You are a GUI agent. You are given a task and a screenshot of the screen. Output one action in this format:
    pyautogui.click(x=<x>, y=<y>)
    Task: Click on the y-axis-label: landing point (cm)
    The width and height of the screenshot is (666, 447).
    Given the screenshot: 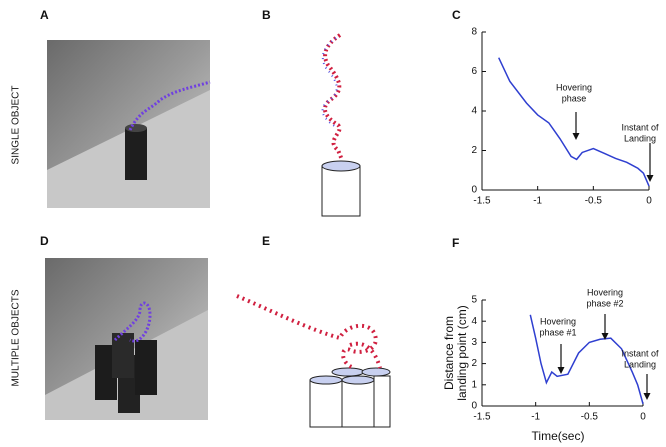 What is the action you would take?
    pyautogui.click(x=462, y=352)
    